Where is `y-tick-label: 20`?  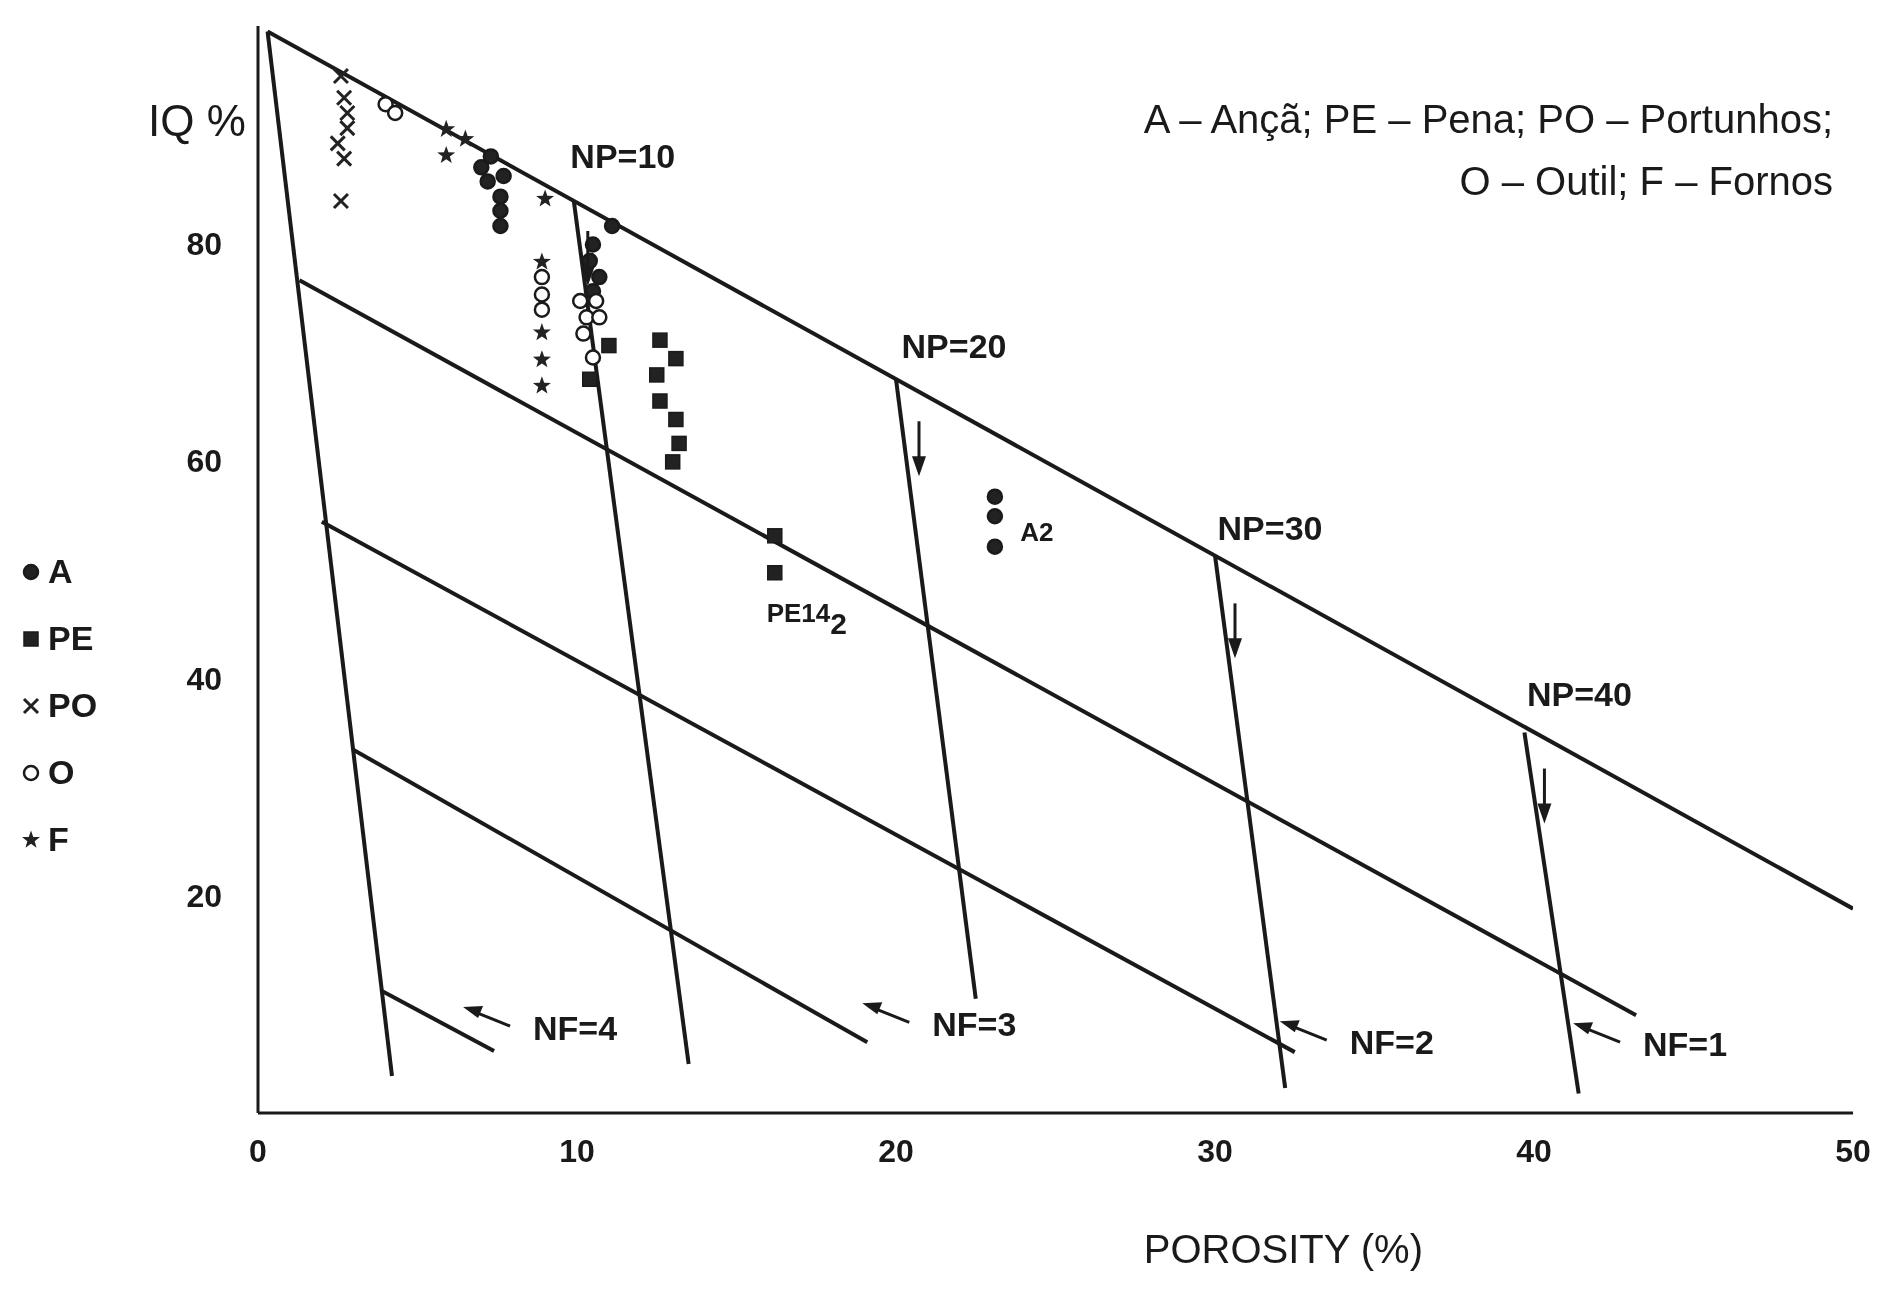 y-tick-label: 20 is located at coordinates (204, 895).